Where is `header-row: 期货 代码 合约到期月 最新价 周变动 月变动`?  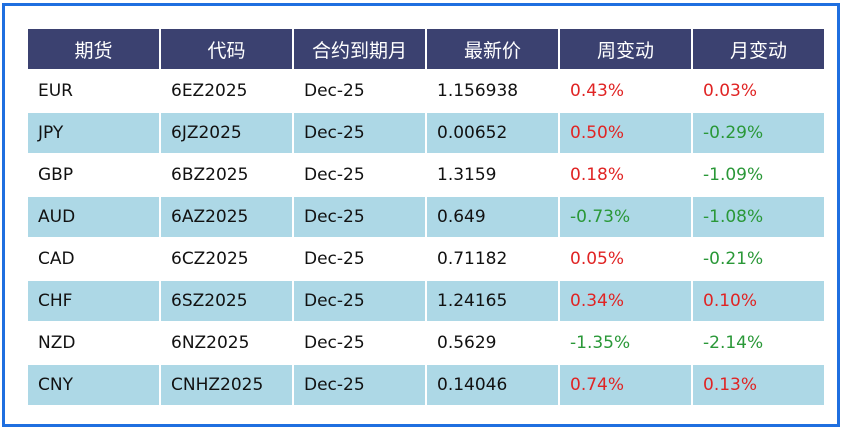 header-row: 期货 代码 合约到期月 最新价 周变动 月变动 is located at coordinates (426, 49).